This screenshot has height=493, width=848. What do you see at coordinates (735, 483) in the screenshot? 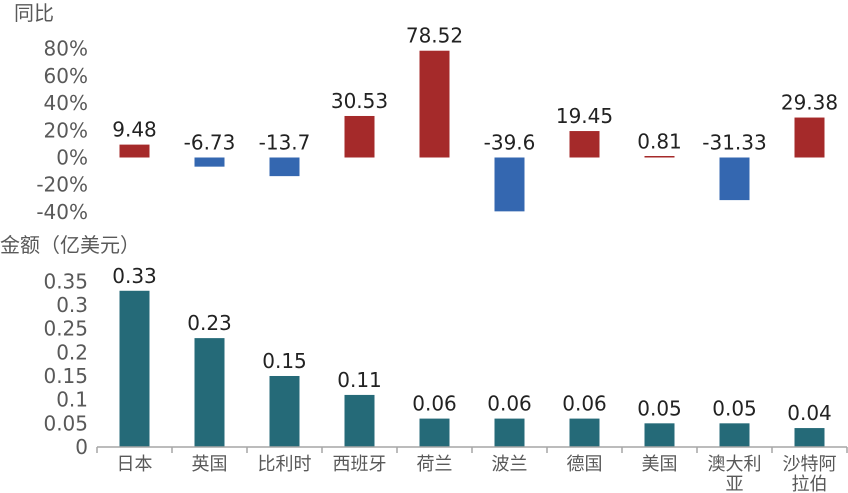
I see `category-label: 亚` at bounding box center [735, 483].